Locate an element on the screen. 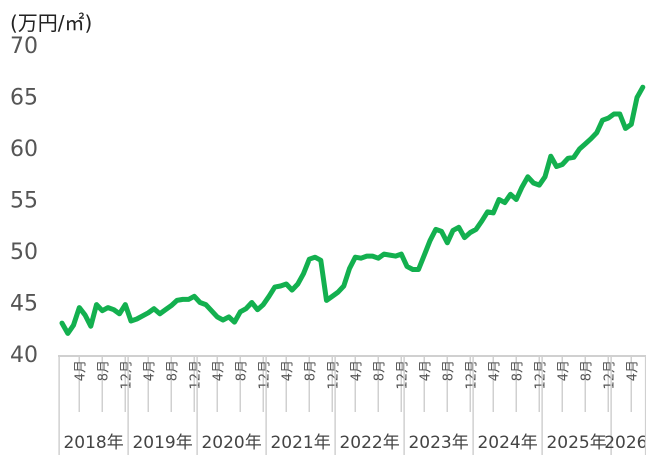  y-axis-unit-label: (万円/㎡) is located at coordinates (51, 23).